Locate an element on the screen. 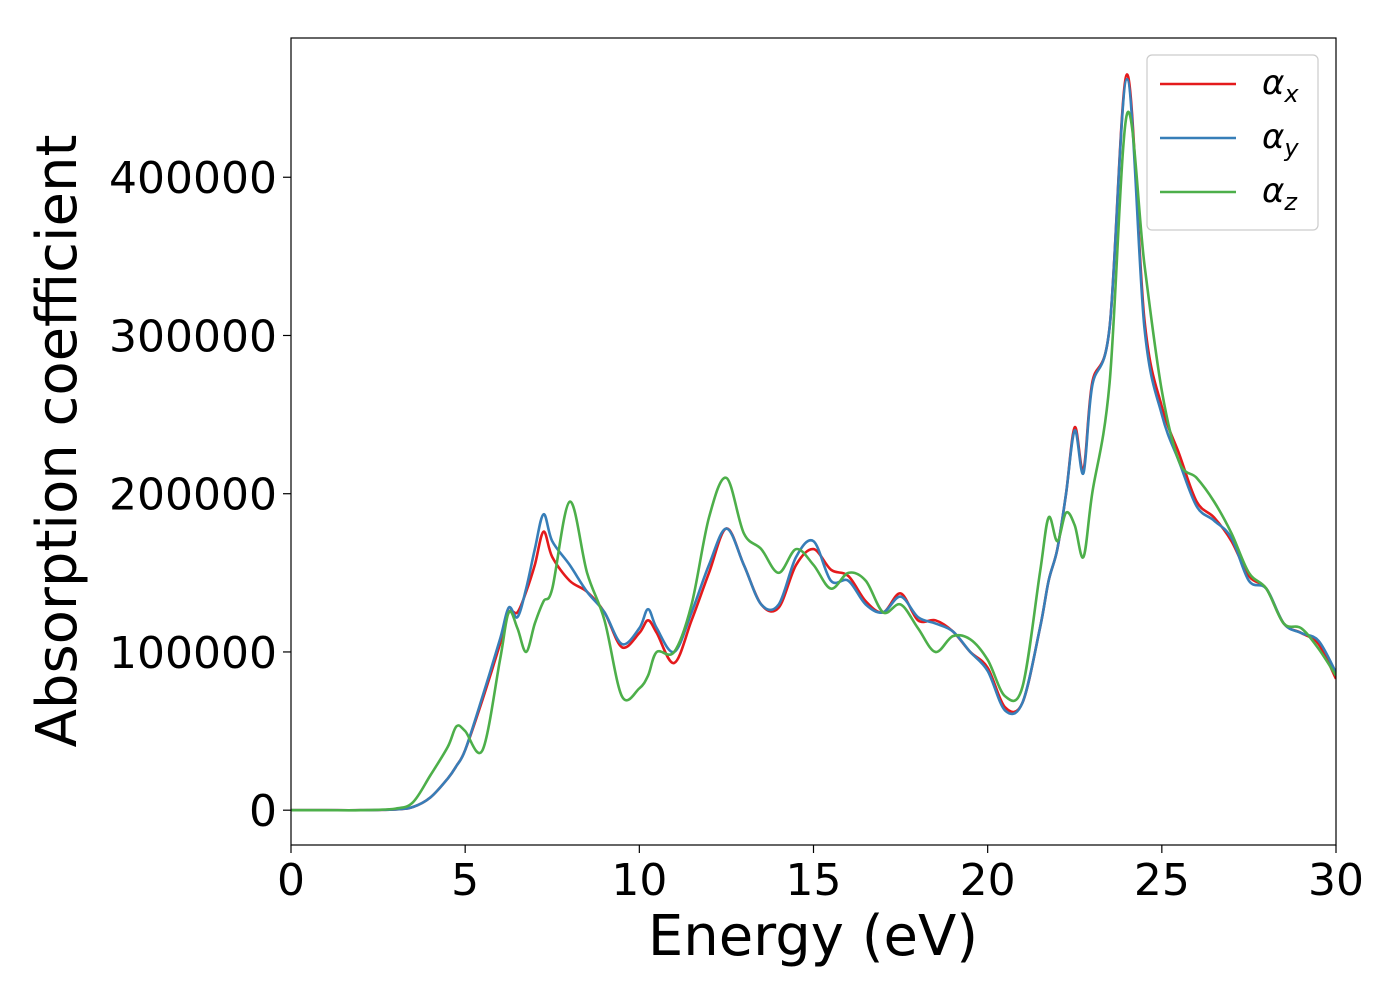 The height and width of the screenshot is (1004, 1400). x-tick-label: 30 is located at coordinates (1336, 880).